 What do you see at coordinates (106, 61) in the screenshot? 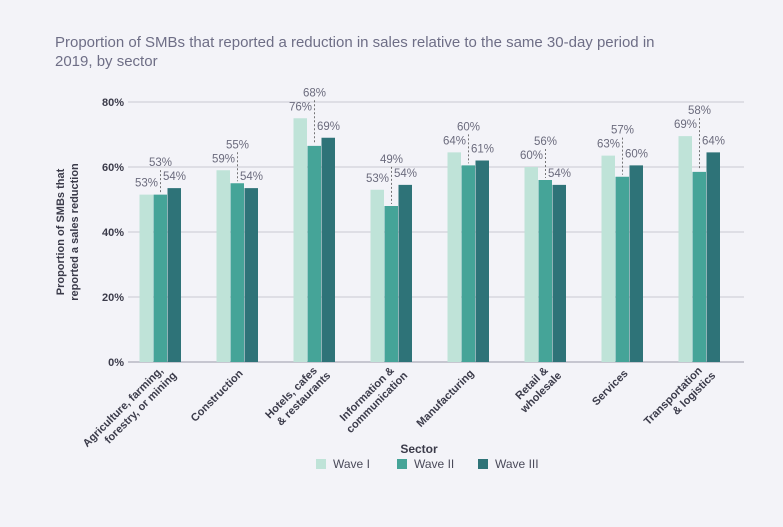
I see `chart-title-line: 2019, by sector` at bounding box center [106, 61].